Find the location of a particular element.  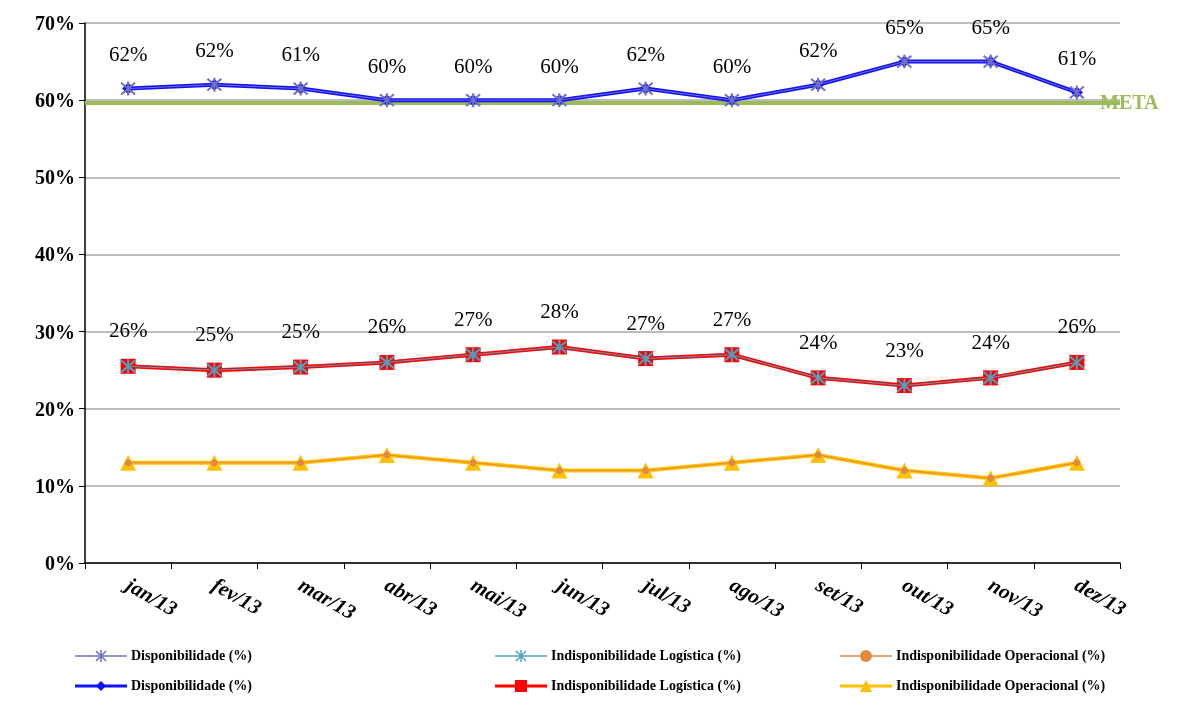

y-tick-label: 40% is located at coordinates (55, 254).